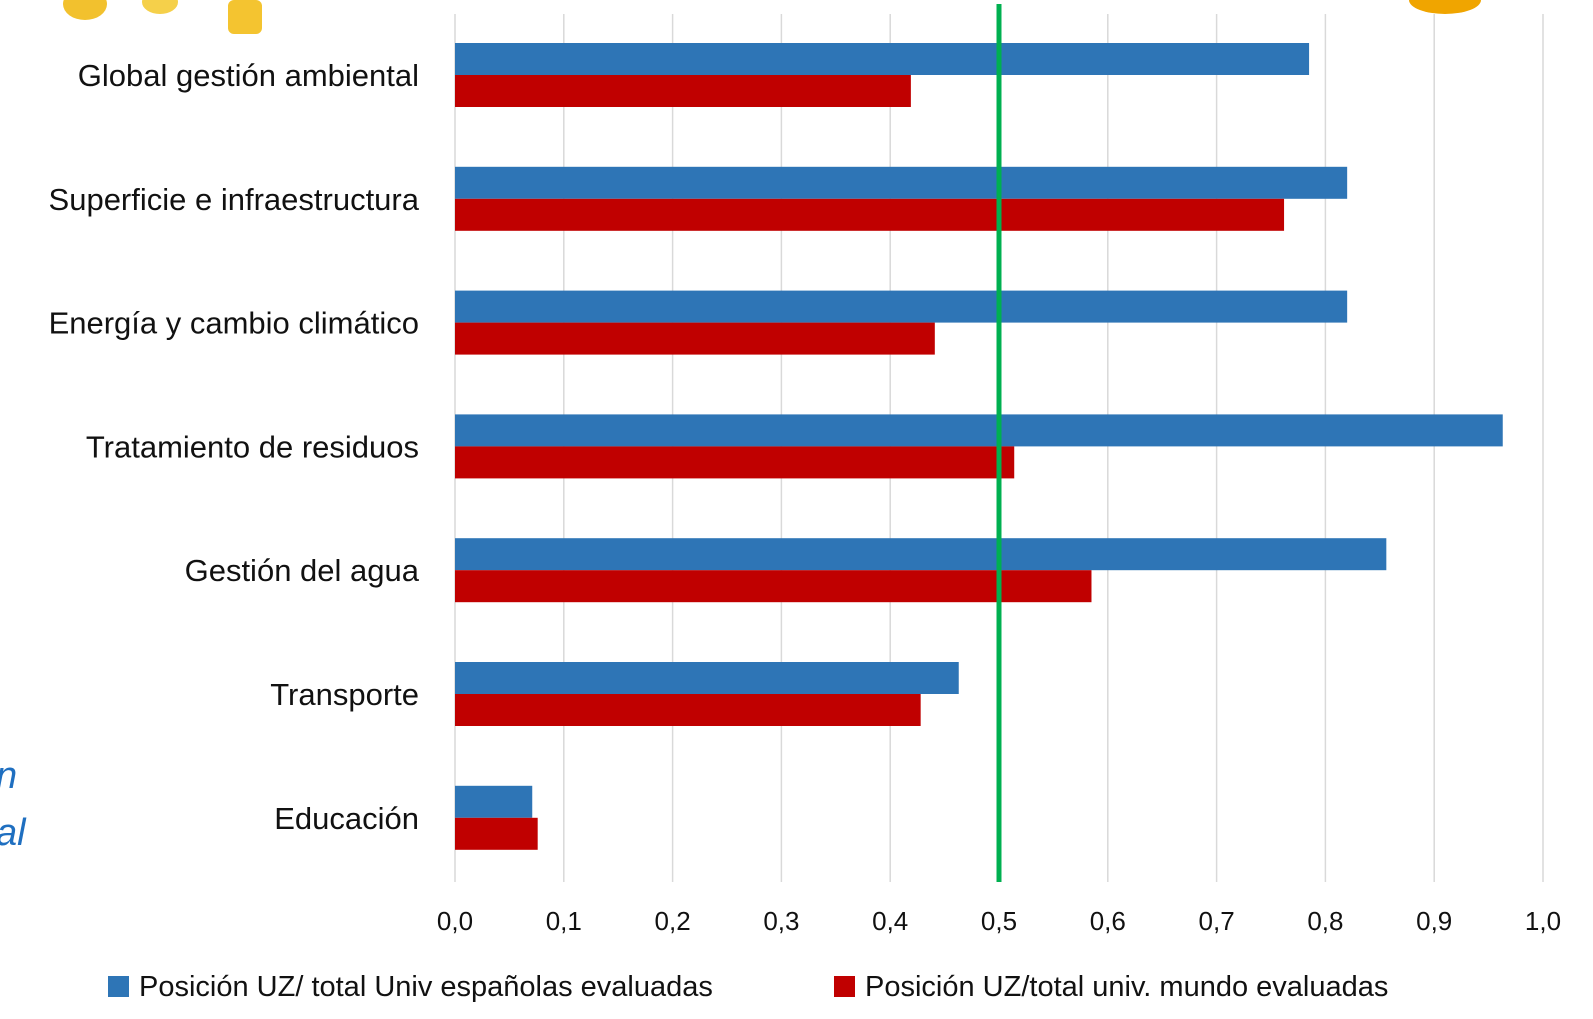 The image size is (1593, 1019). I want to click on category-label: Educación, so click(346, 818).